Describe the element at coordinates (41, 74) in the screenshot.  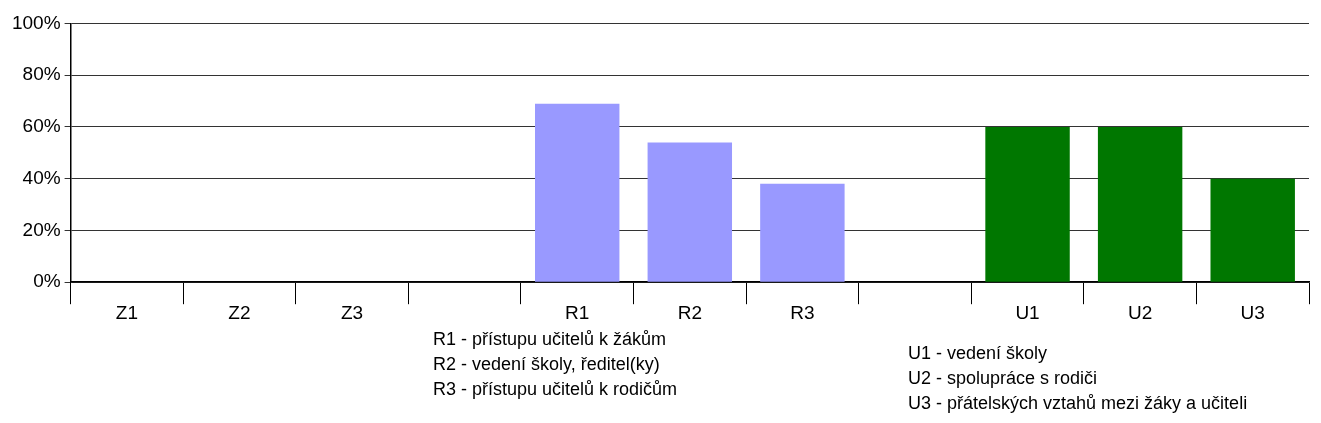
I see `y-tick-label: 80%` at that location.